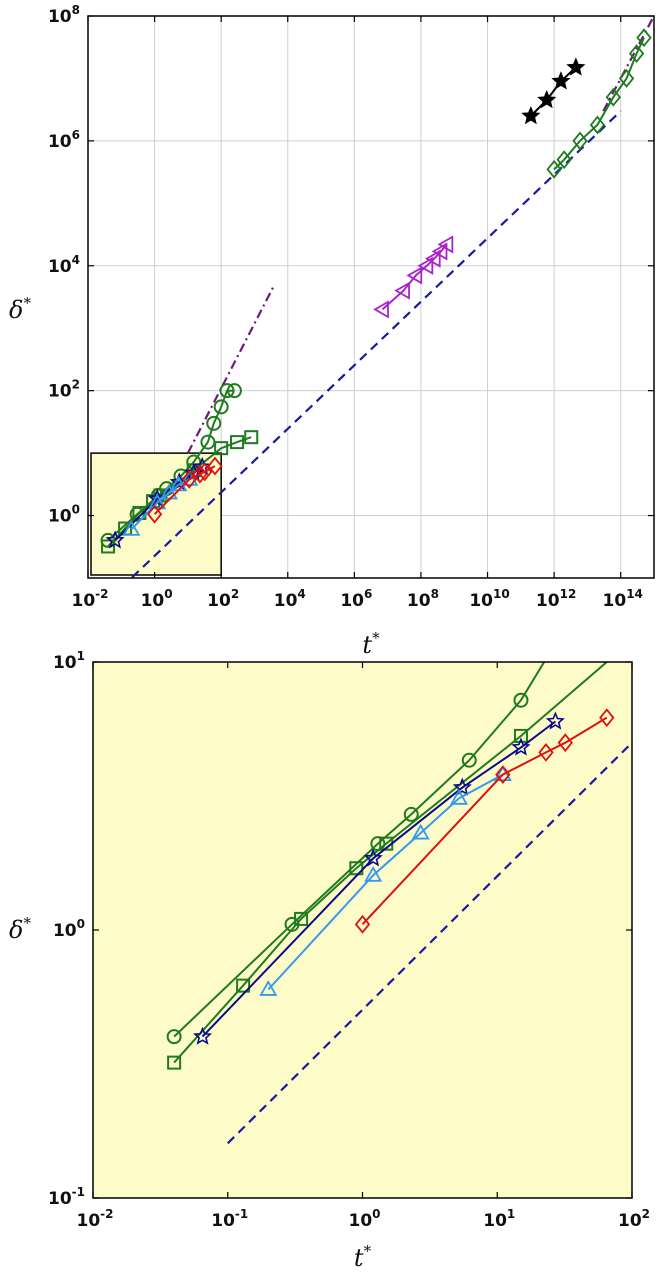  What do you see at coordinates (64, 15) in the screenshot?
I see `top-y-tick-label: 108` at bounding box center [64, 15].